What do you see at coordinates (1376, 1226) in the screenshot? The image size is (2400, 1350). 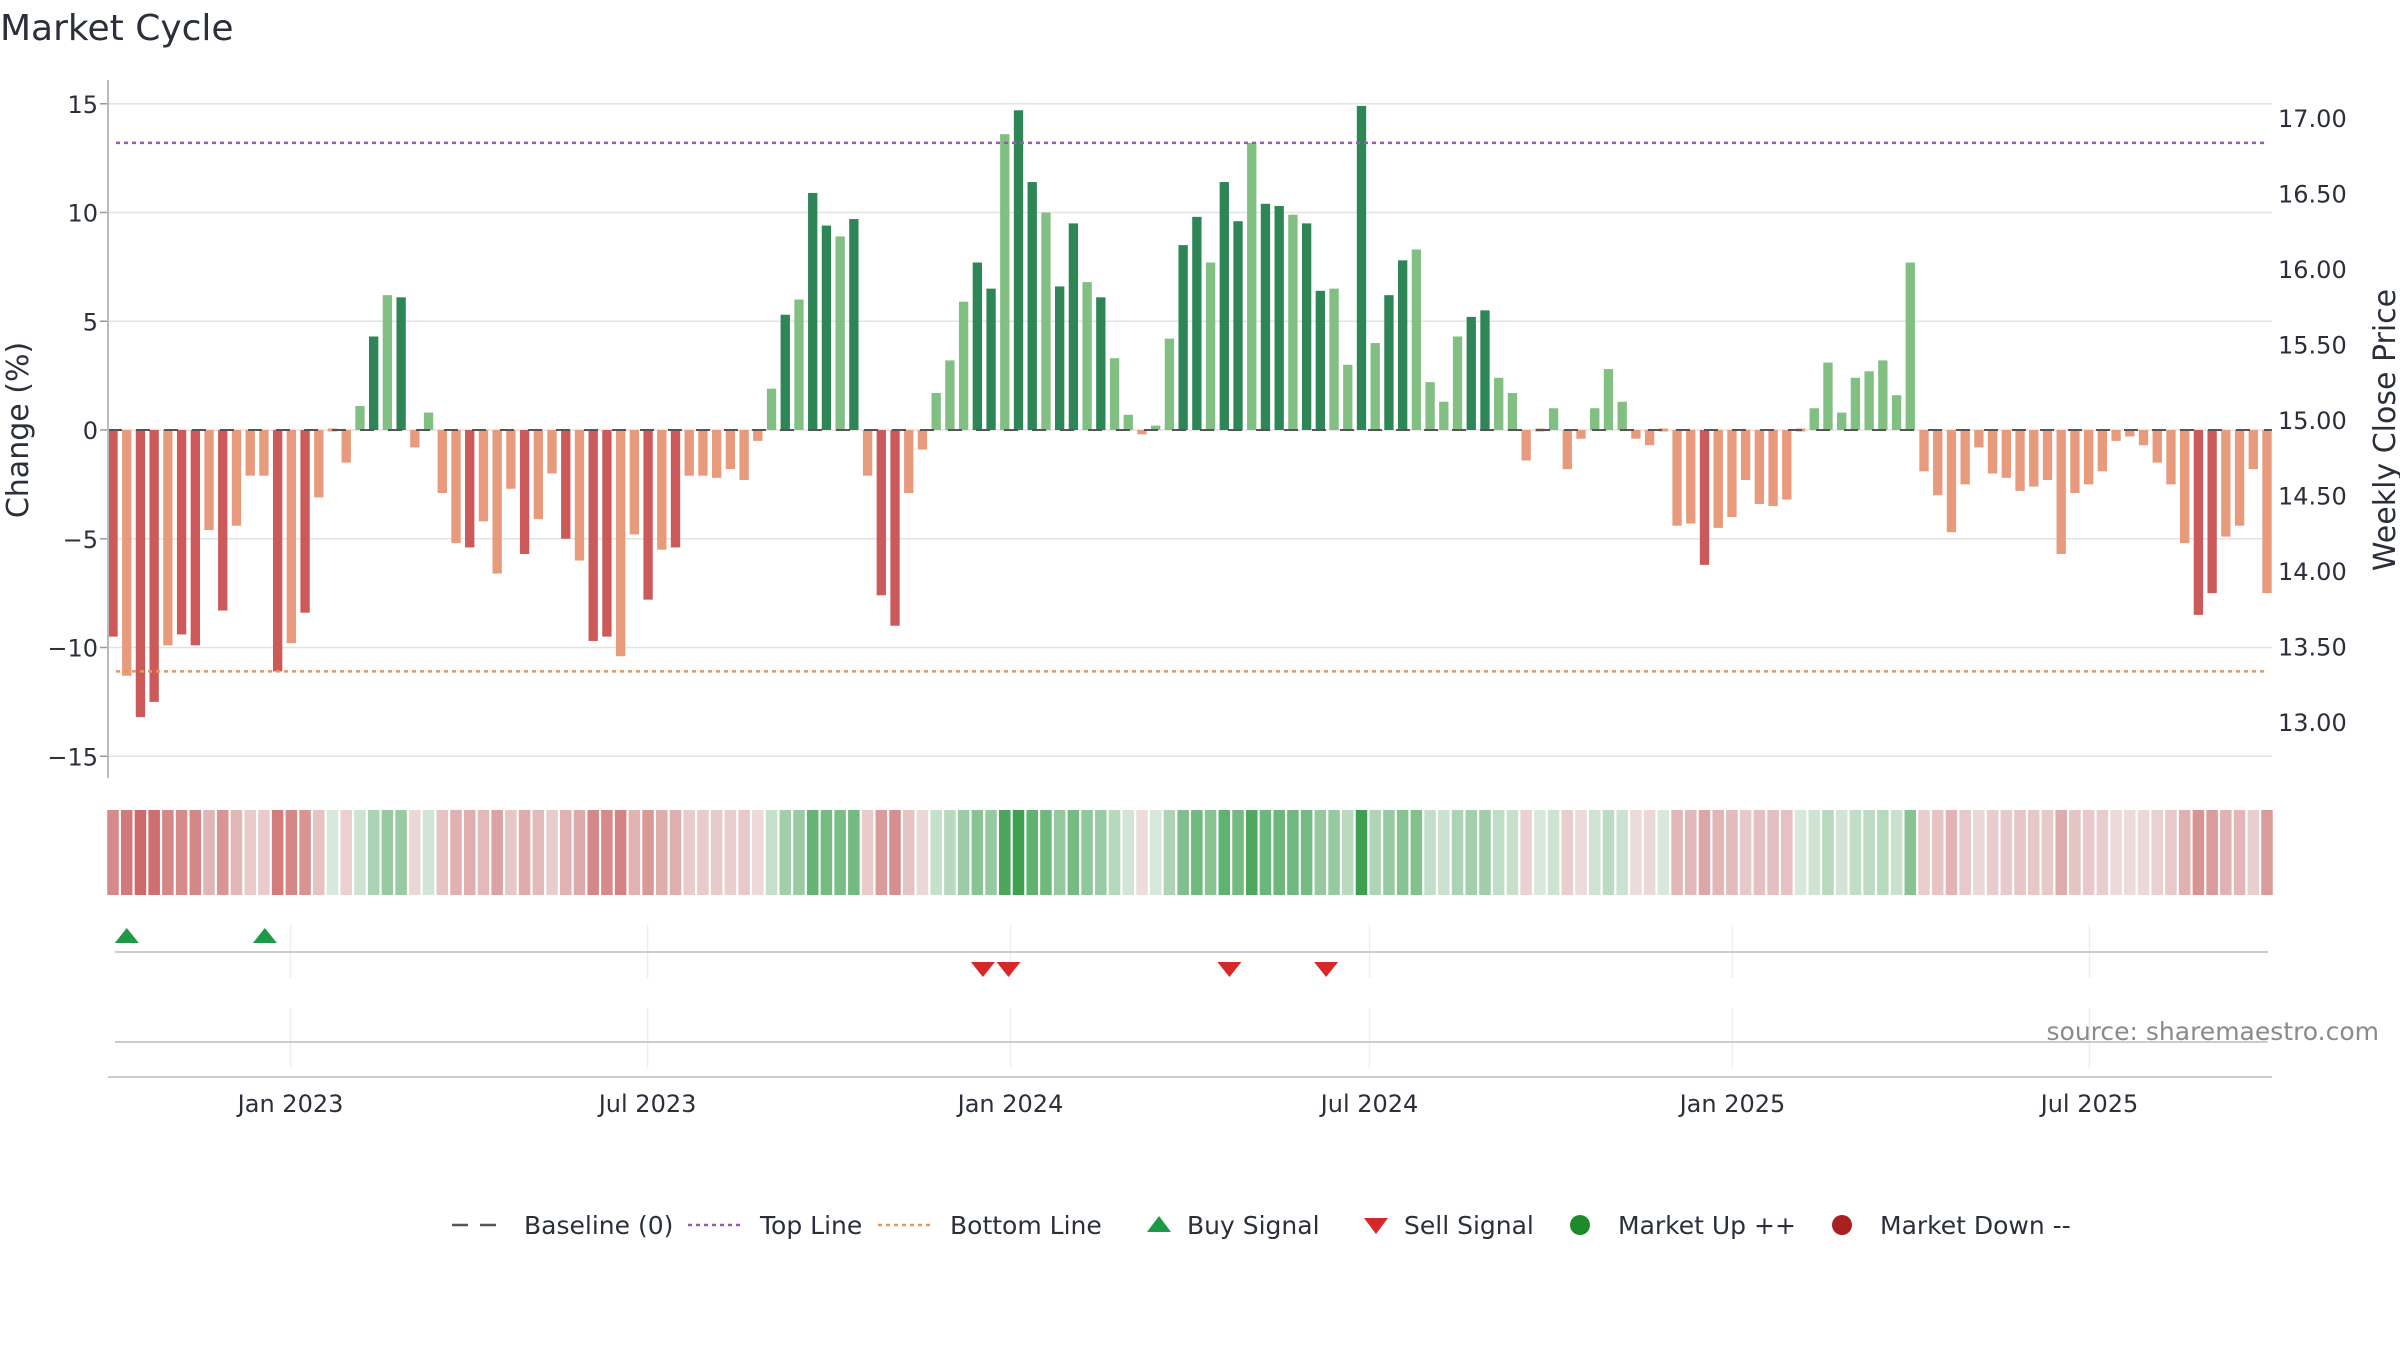 I see `legend-swatch-sell` at bounding box center [1376, 1226].